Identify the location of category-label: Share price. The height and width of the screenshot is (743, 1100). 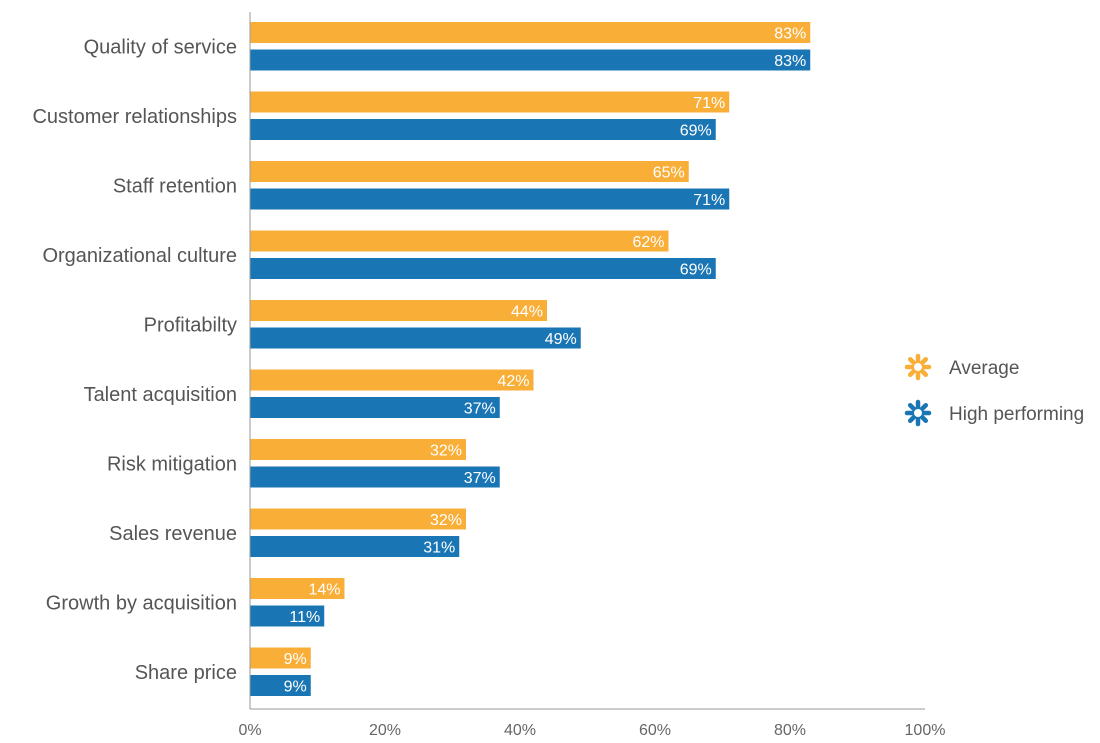
(186, 673).